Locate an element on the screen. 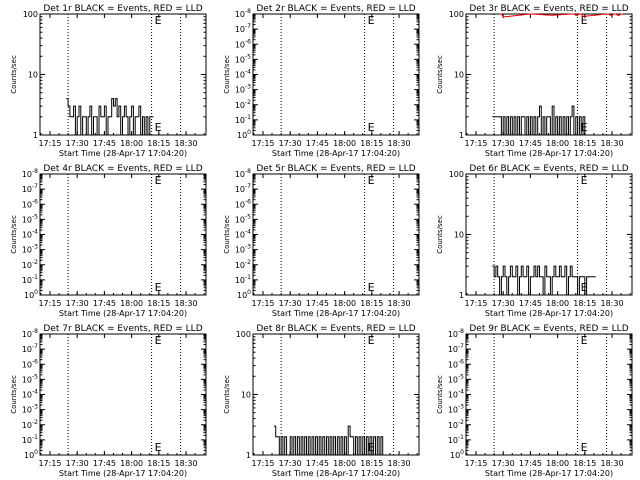  y-tick-label: 100 is located at coordinates (30, 14).